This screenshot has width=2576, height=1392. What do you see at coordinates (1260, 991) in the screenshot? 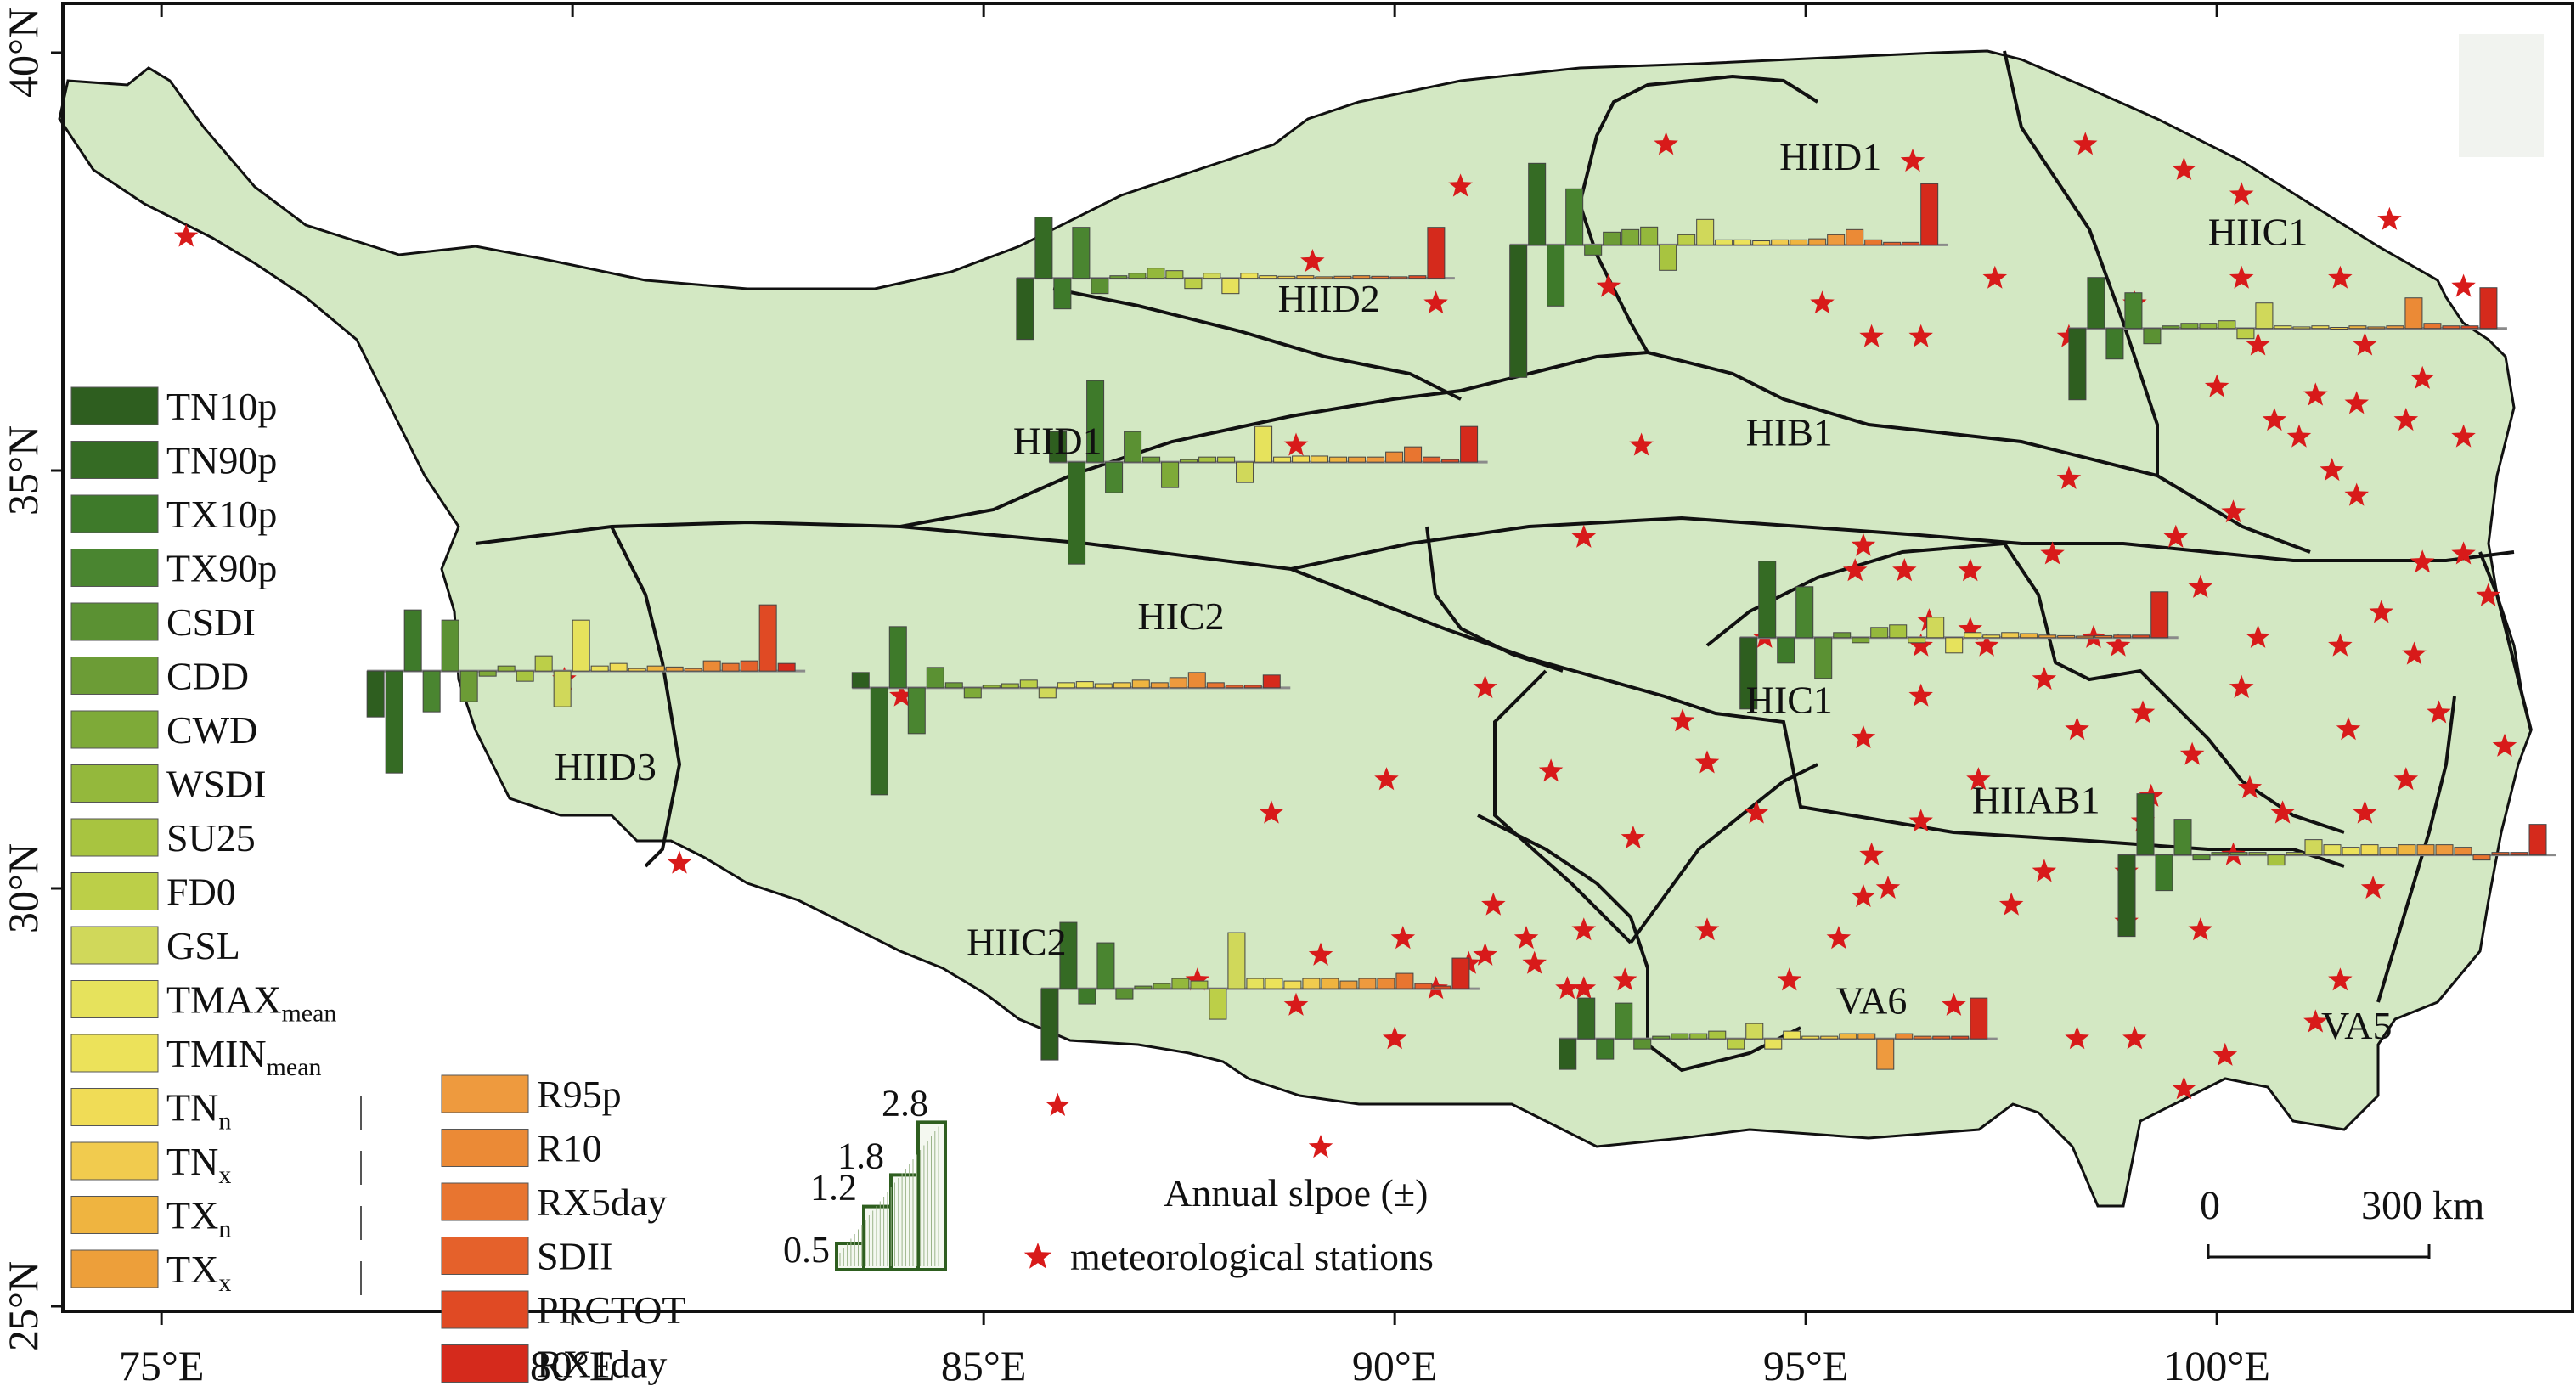
I see `bar-chart-hiic2` at bounding box center [1260, 991].